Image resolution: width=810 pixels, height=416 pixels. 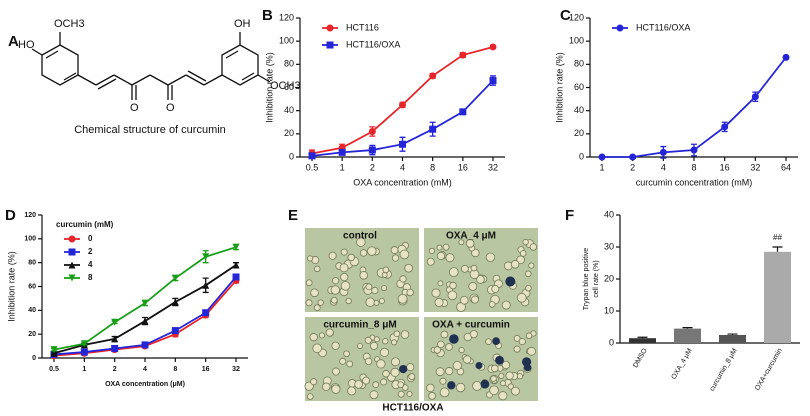 I want to click on x-tick-label: OXA_4 μM, so click(x=682, y=363).